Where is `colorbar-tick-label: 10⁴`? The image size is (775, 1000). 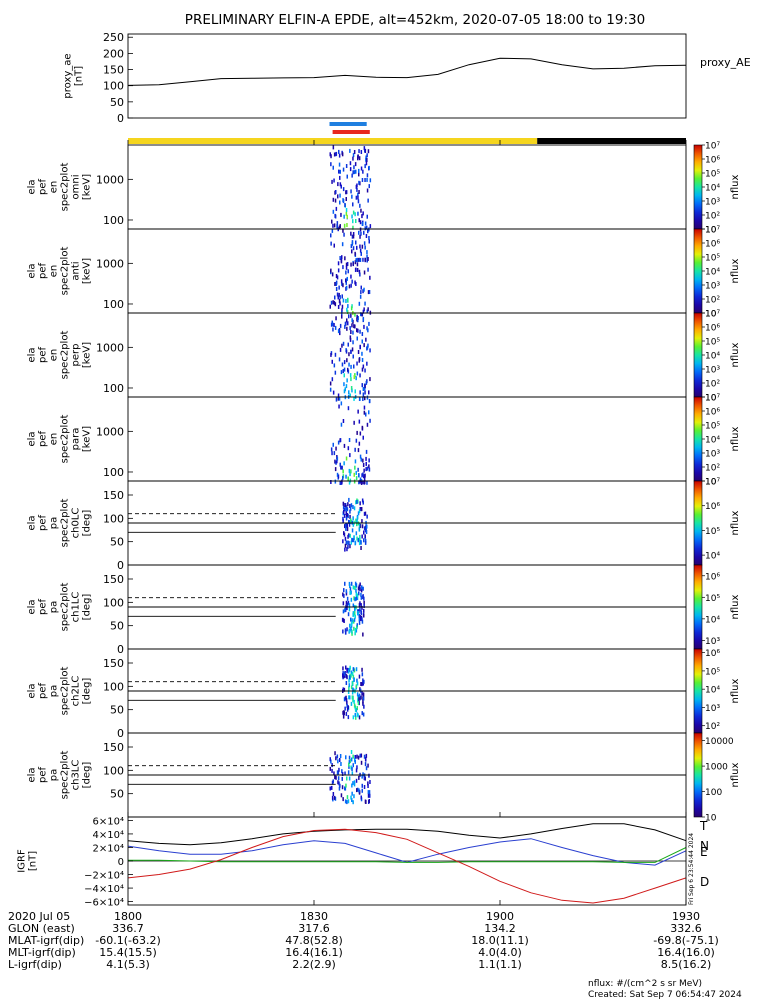
colorbar-tick-label: 10⁴ is located at coordinates (712, 273).